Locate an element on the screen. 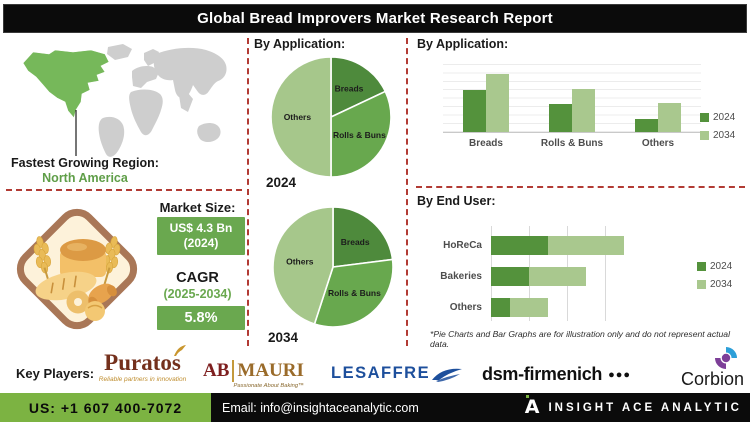  fastest-region-label: Fastest Growing Region: is located at coordinates (85, 163).